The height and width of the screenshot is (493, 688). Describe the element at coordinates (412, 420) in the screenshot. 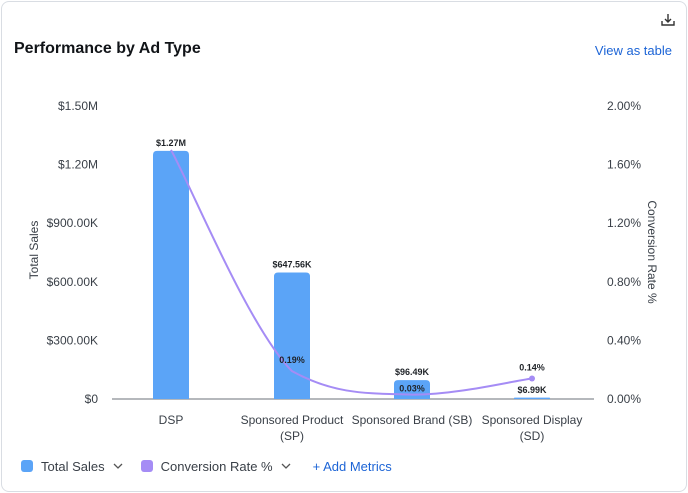

I see `x-tick-label: Sponsored Brand (SB)` at that location.